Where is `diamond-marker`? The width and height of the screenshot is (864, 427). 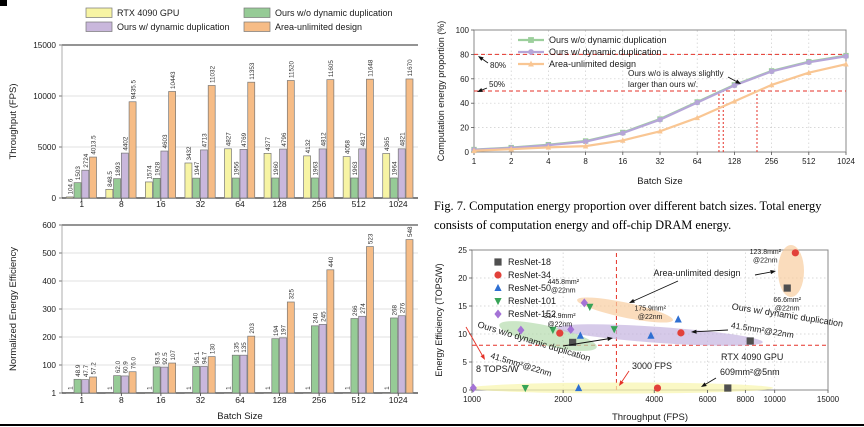
diamond-marker is located at coordinates (584, 303).